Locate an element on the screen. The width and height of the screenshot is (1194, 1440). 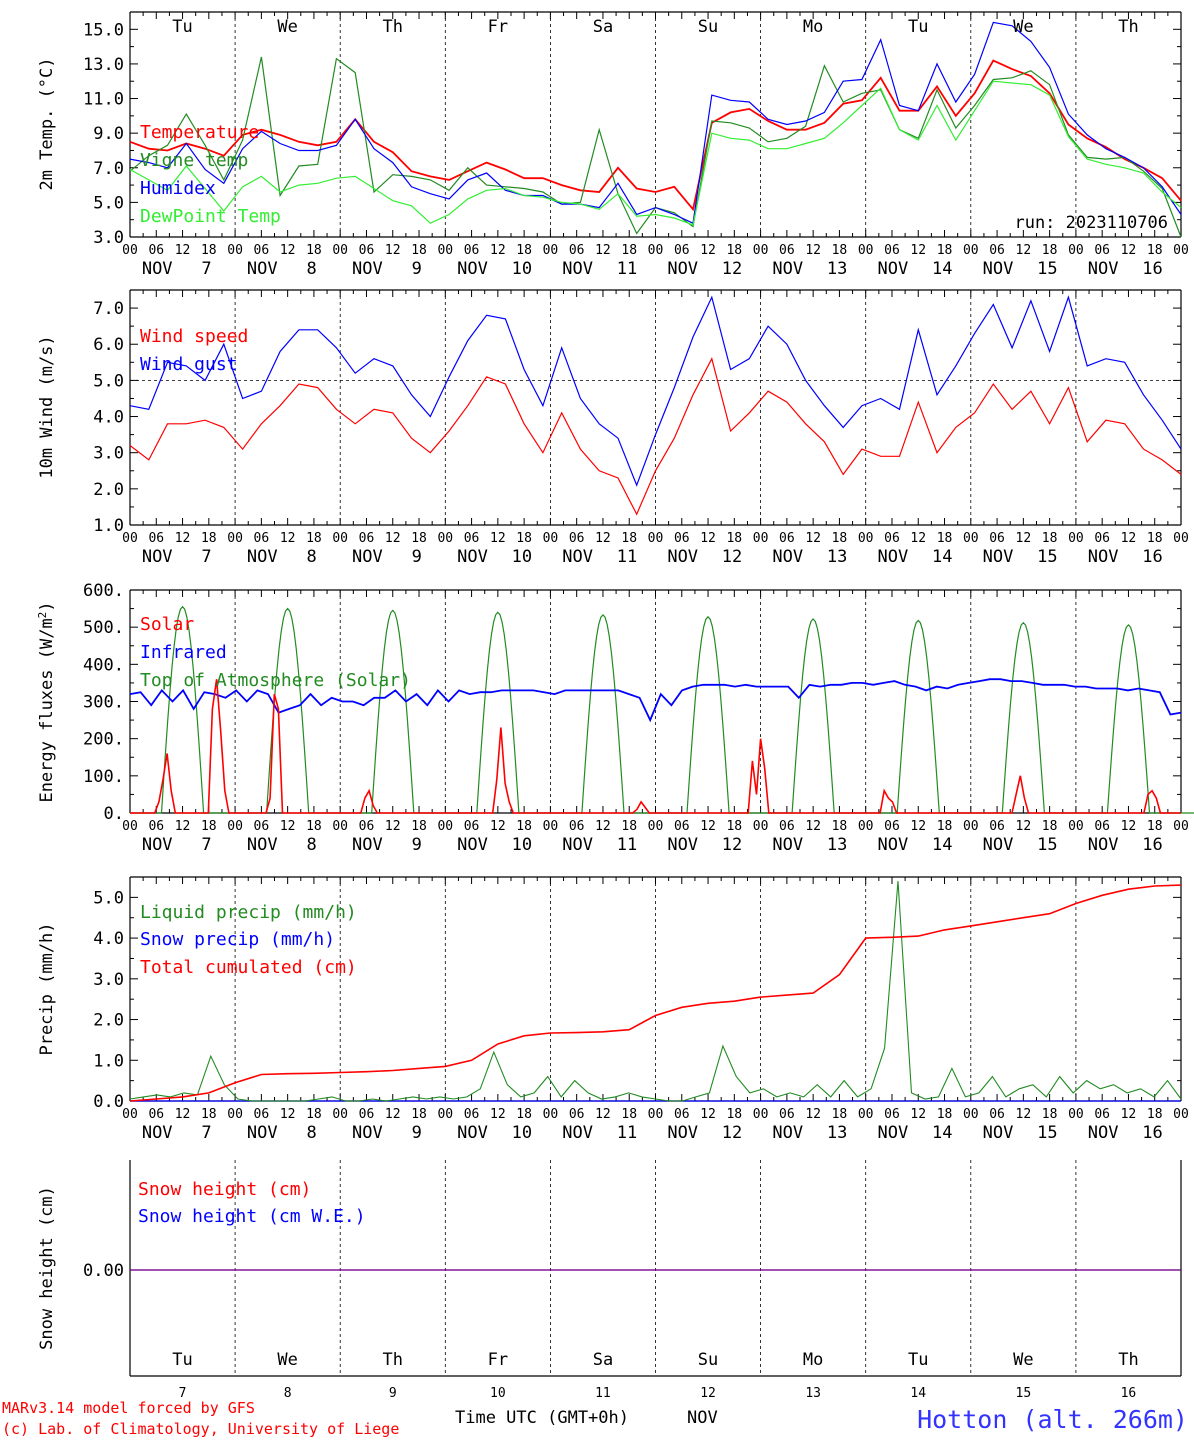
y-tick-label: 200. is located at coordinates (103, 740).